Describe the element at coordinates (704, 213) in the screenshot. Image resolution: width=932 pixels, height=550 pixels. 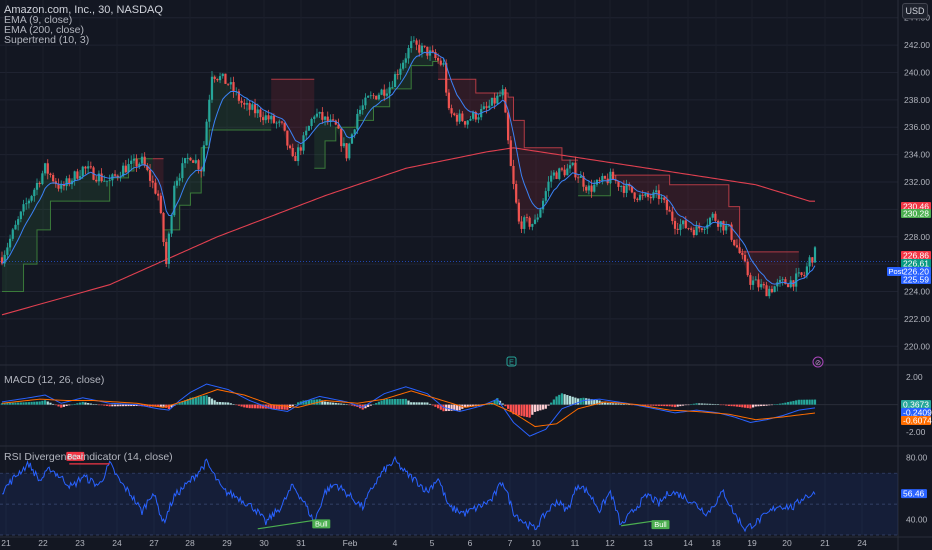
I see `supertrend-down-line` at that location.